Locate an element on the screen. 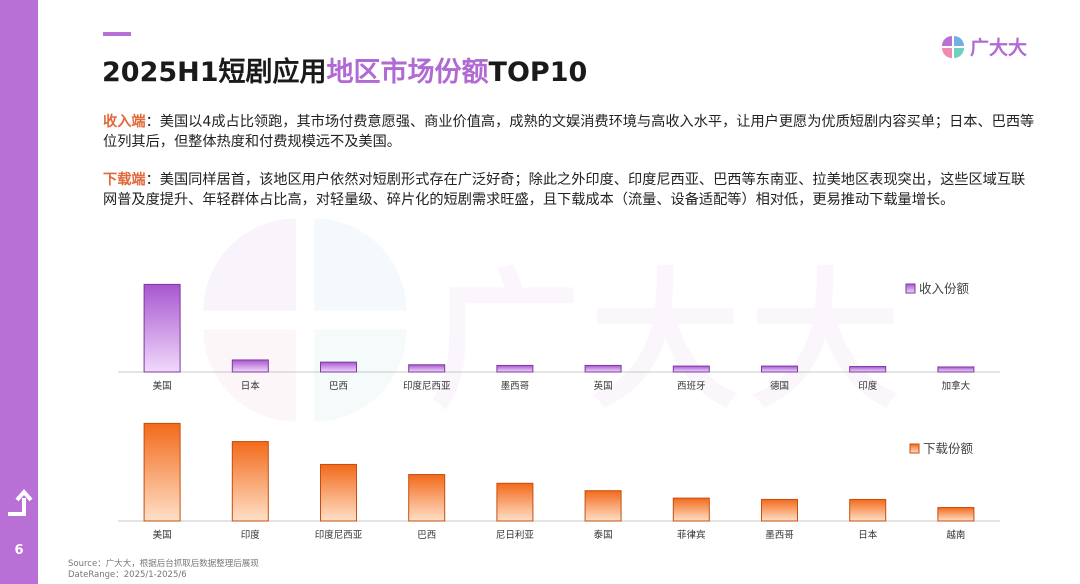 The image size is (1080, 584). download-tick-label: 印度 is located at coordinates (251, 535).